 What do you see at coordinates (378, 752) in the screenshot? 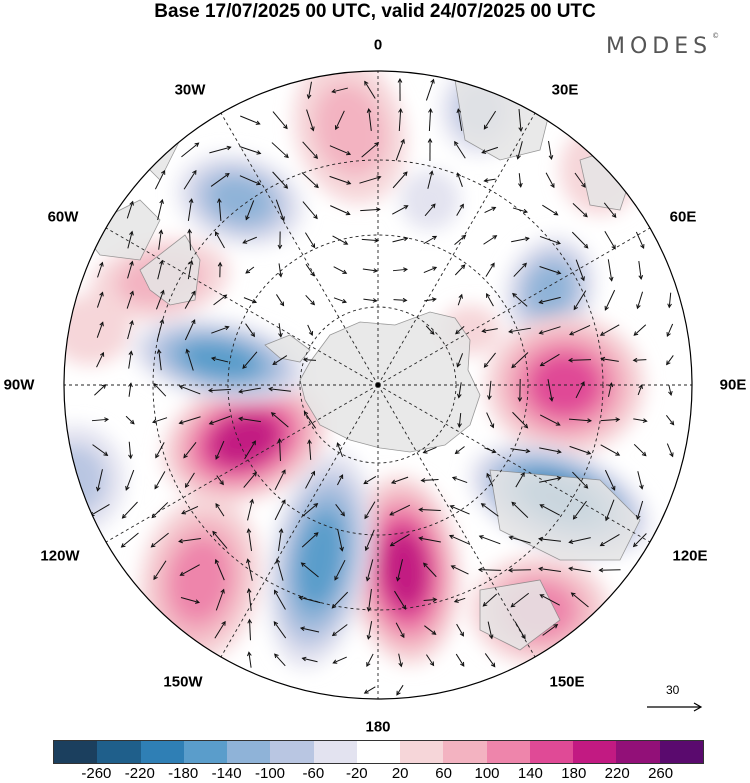
I see `colorbar` at bounding box center [378, 752].